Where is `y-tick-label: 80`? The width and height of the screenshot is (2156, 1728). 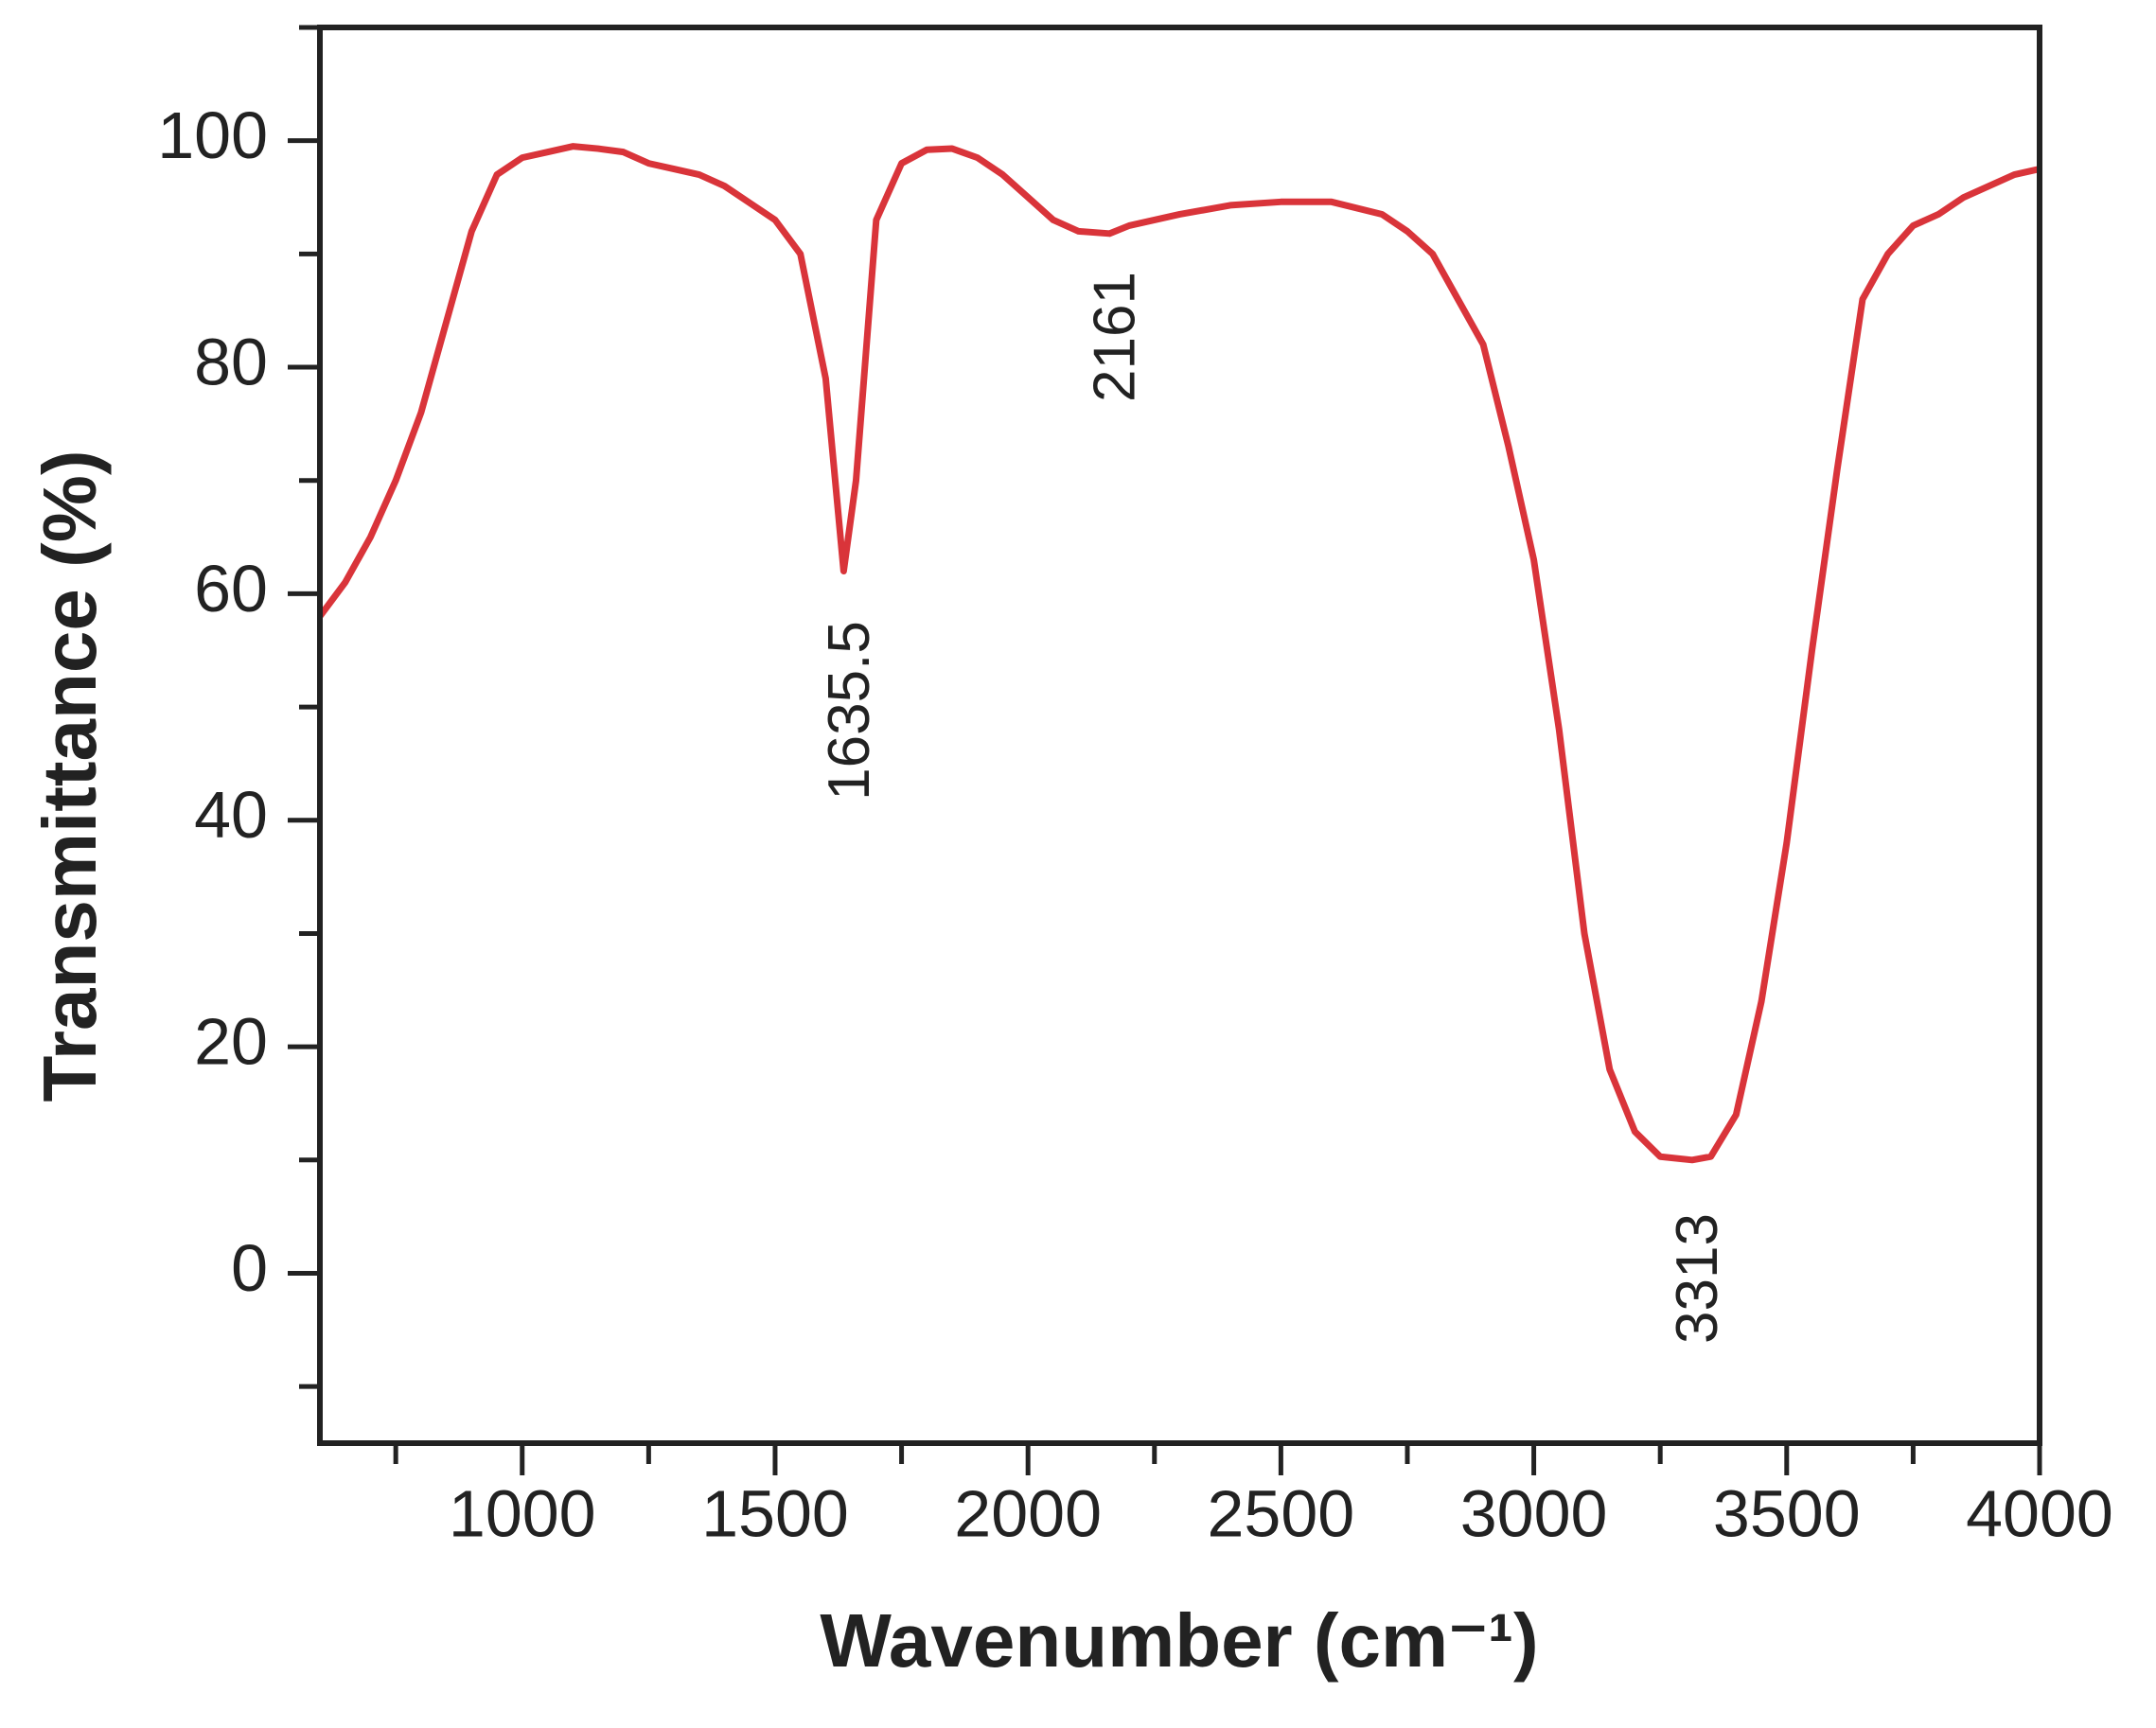
y-tick-label: 80 is located at coordinates (231, 362).